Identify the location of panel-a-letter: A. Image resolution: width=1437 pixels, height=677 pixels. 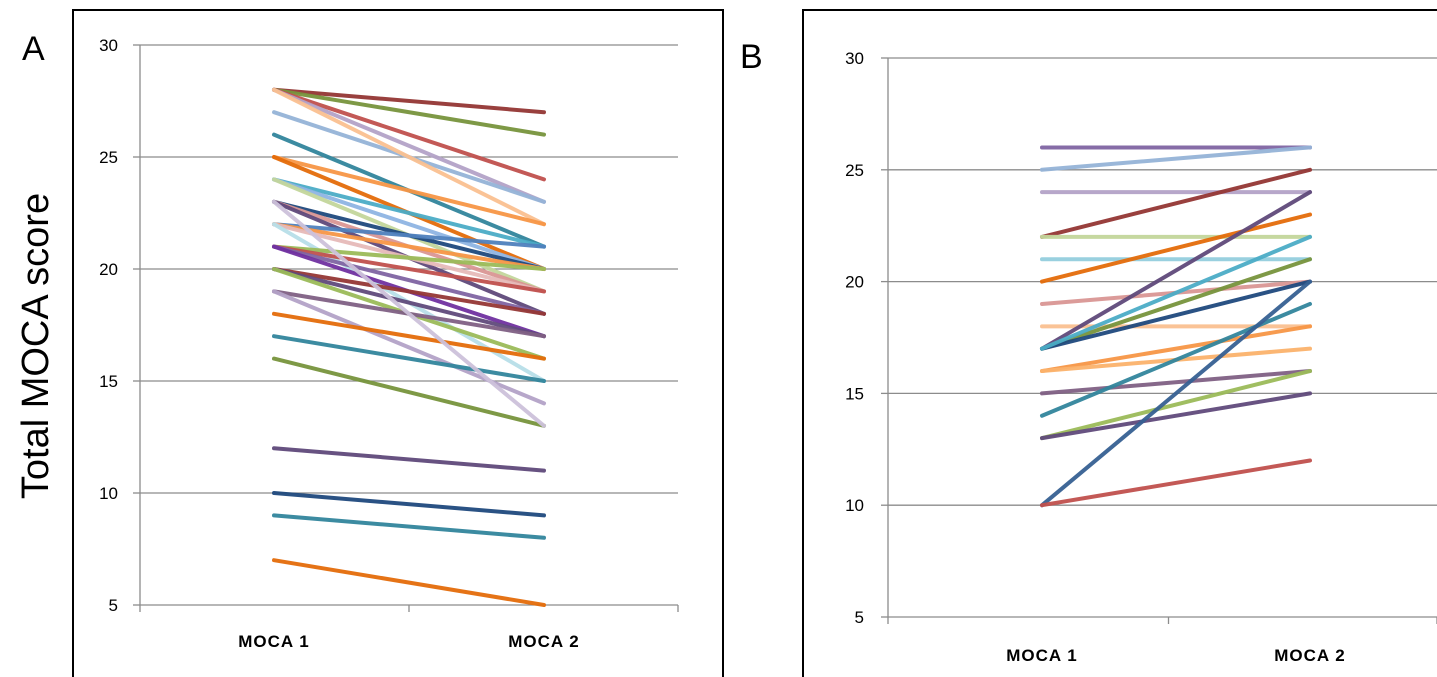
(33, 49).